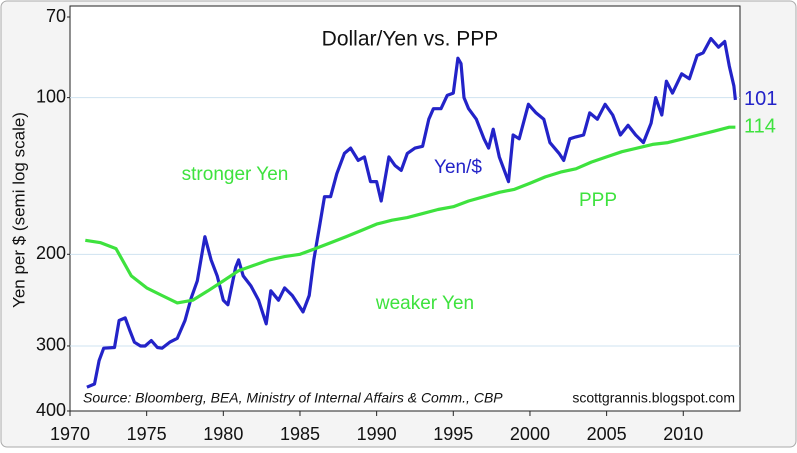 This screenshot has height=453, width=797. What do you see at coordinates (56, 16) in the screenshot?
I see `y-tick-label: 70` at bounding box center [56, 16].